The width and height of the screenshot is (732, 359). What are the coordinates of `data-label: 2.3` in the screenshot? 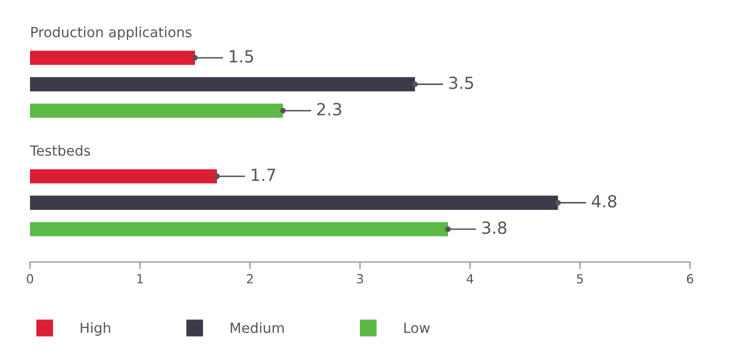 It's located at (329, 109).